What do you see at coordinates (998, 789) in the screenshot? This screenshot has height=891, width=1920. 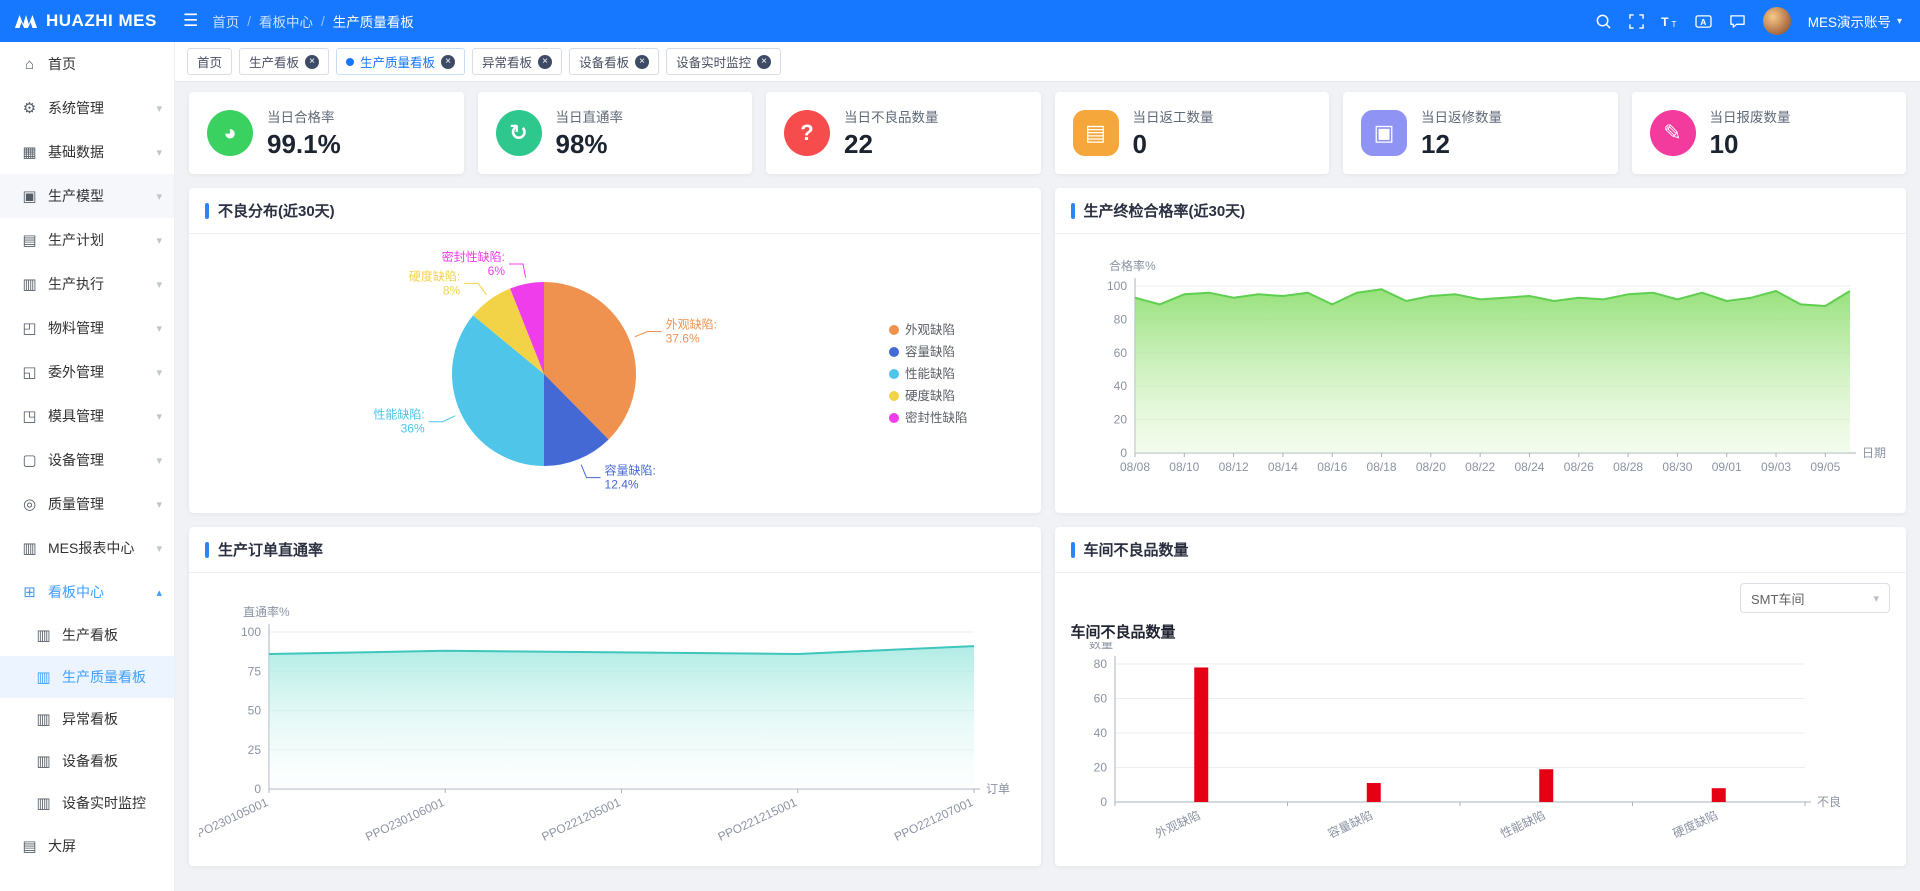 I see `svg-text: 订单` at bounding box center [998, 789].